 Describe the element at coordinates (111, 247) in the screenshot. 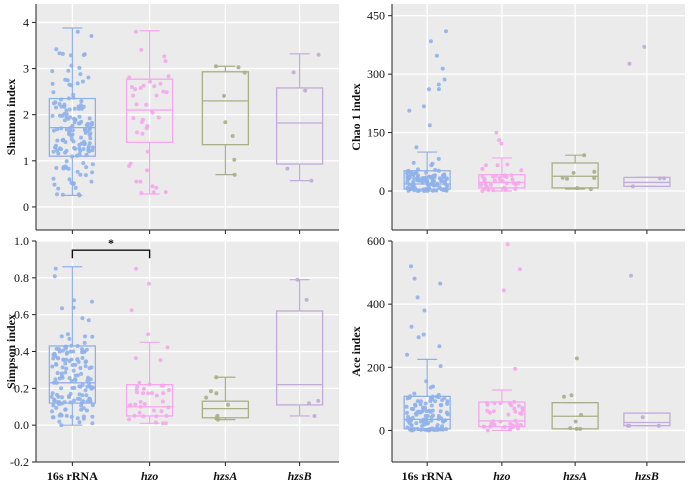

I see `significance-bracket: *` at that location.